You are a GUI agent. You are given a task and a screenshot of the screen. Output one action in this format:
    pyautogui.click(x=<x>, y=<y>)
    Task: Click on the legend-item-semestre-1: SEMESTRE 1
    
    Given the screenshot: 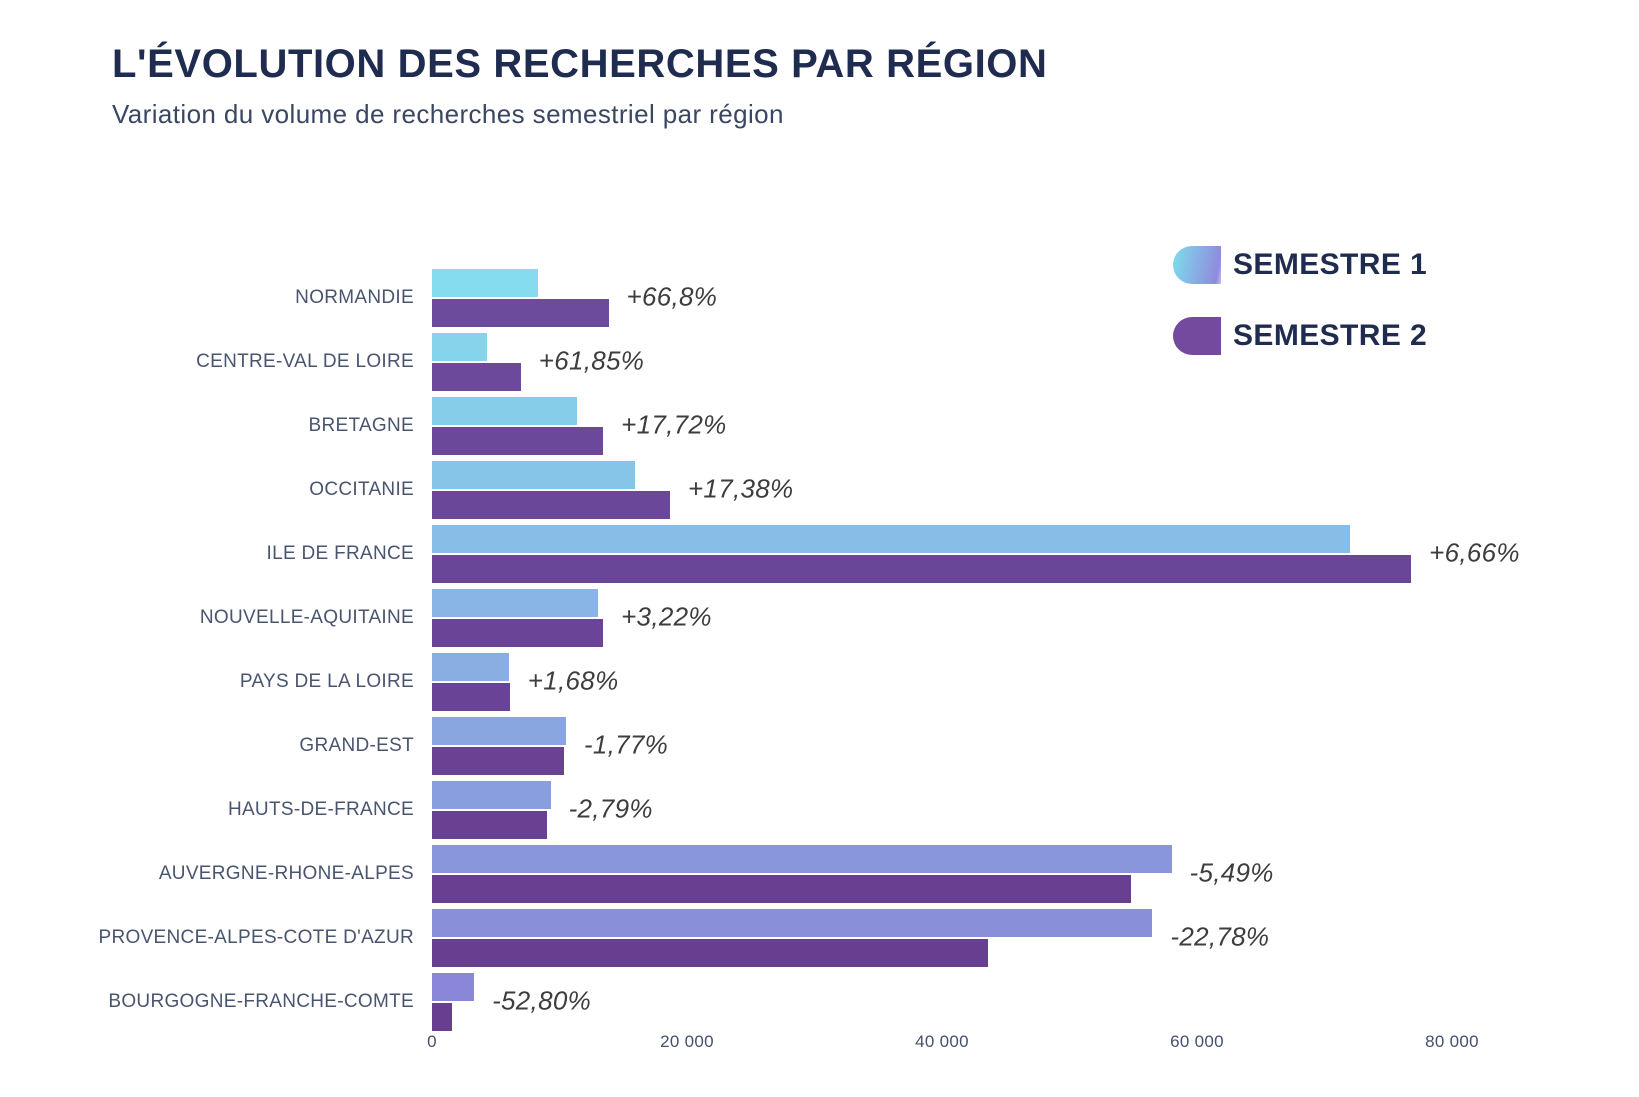 What is the action you would take?
    pyautogui.click(x=1300, y=265)
    